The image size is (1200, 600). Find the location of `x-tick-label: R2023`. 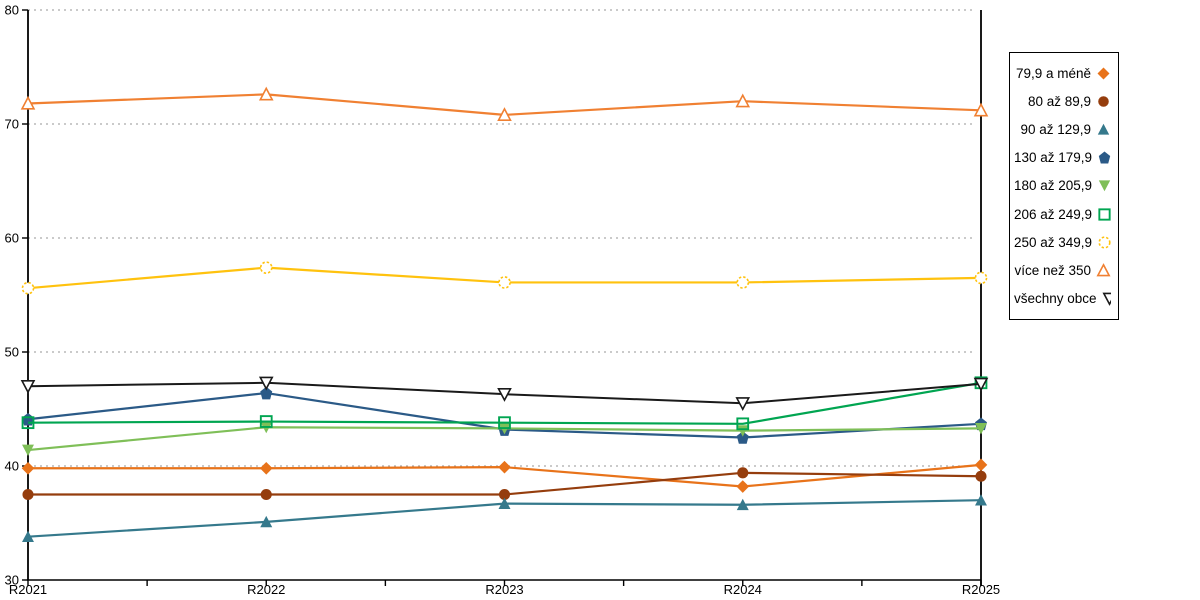

x-tick-label: R2023 is located at coordinates (504, 589).